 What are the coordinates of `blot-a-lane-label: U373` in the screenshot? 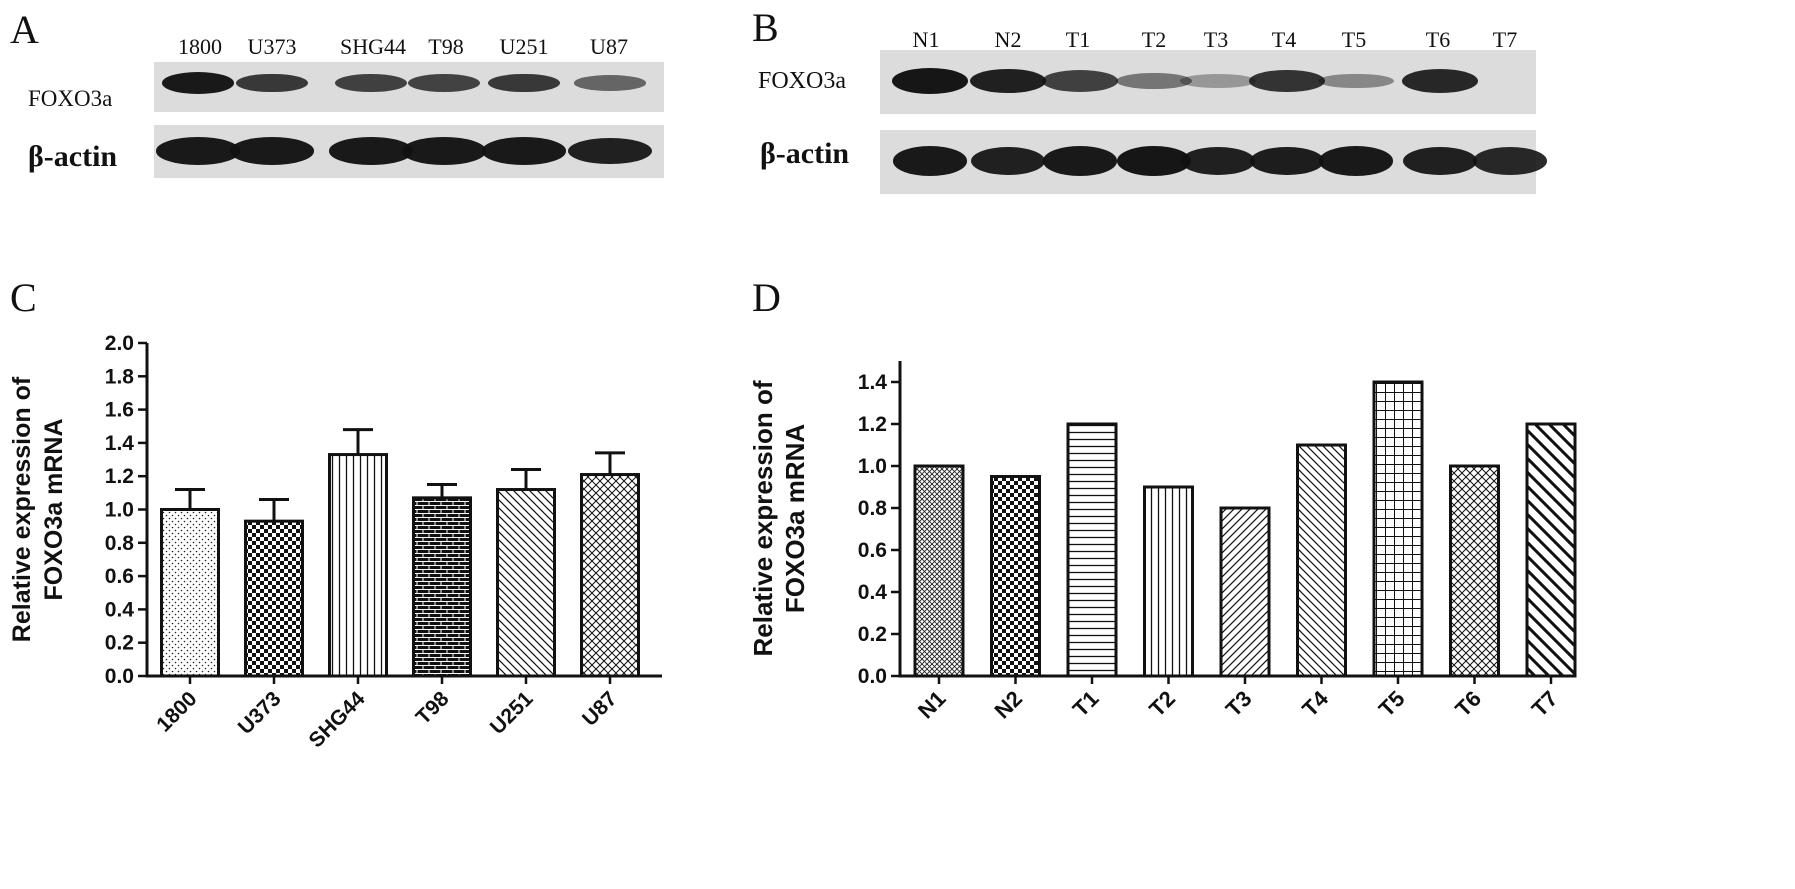 It's located at (272, 46).